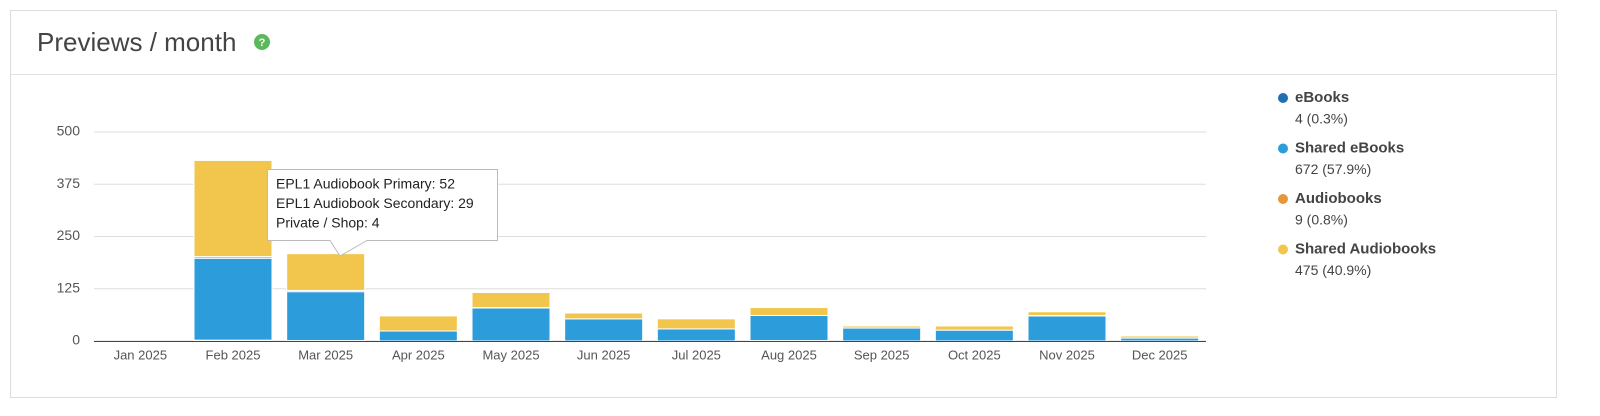 The width and height of the screenshot is (1600, 416). What do you see at coordinates (233, 354) in the screenshot?
I see `x-tick-label: Feb 2025` at bounding box center [233, 354].